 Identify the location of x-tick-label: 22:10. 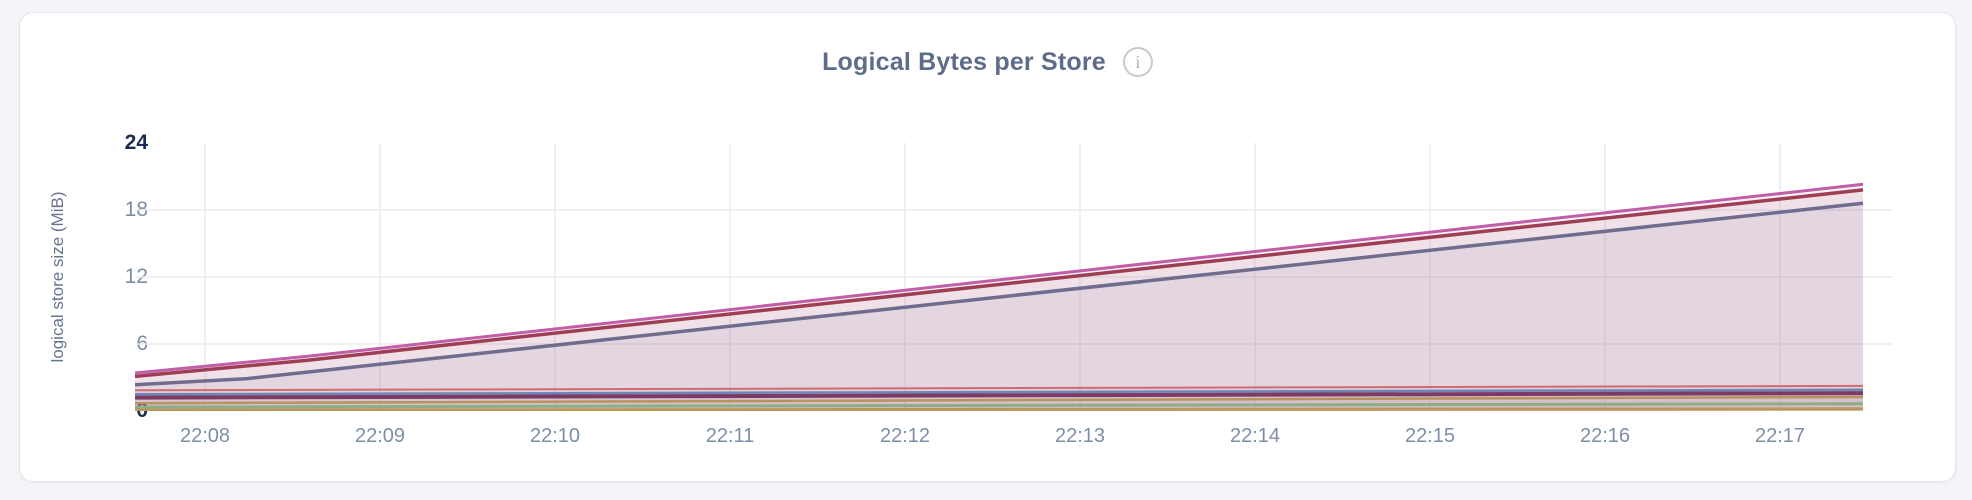
(555, 436).